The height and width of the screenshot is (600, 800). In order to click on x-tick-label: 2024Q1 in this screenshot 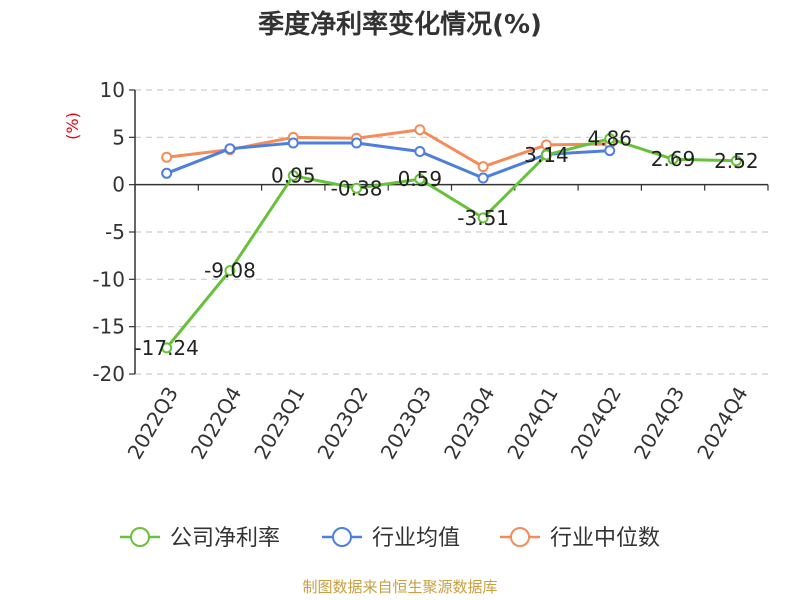, I will do `click(532, 423)`.